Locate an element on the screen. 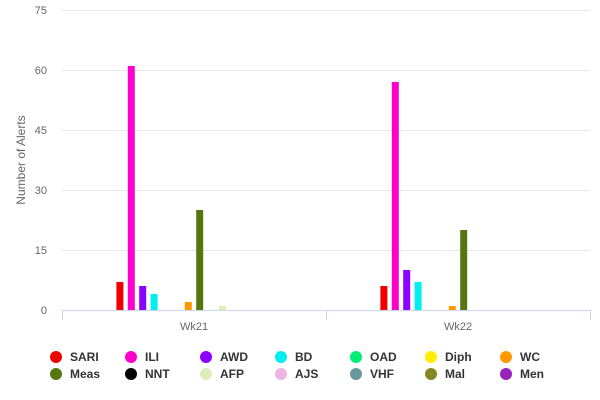 The height and width of the screenshot is (400, 600). legend-label: AWD is located at coordinates (234, 357).